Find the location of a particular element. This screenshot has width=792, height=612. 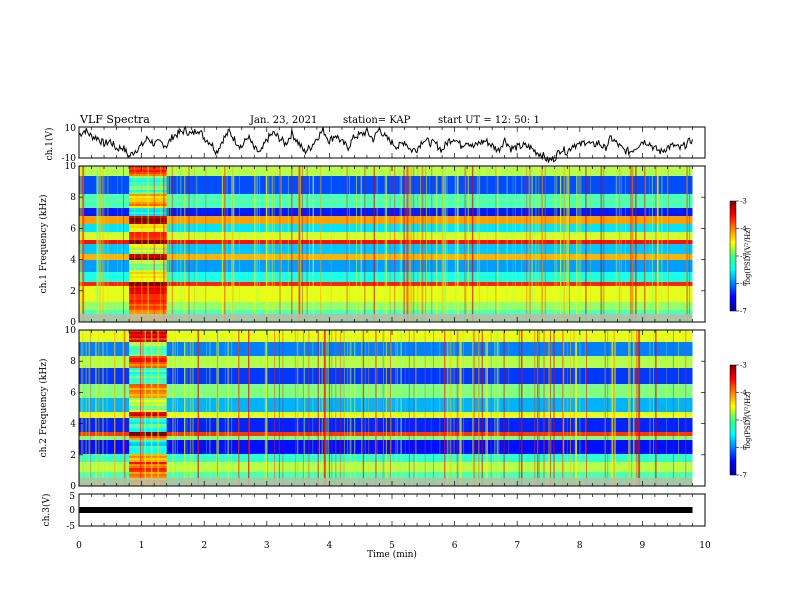

ch3-ylabel: ch.3(V) is located at coordinates (46, 510).